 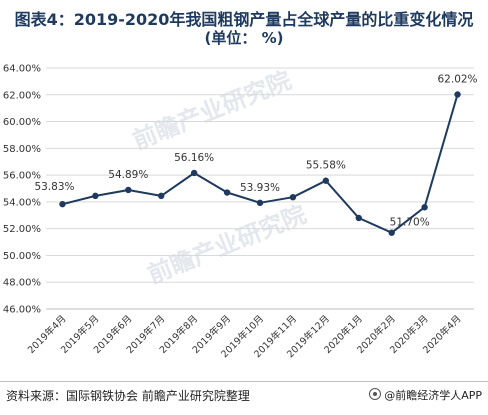 I want to click on data-label: 53.93%, so click(x=260, y=188).